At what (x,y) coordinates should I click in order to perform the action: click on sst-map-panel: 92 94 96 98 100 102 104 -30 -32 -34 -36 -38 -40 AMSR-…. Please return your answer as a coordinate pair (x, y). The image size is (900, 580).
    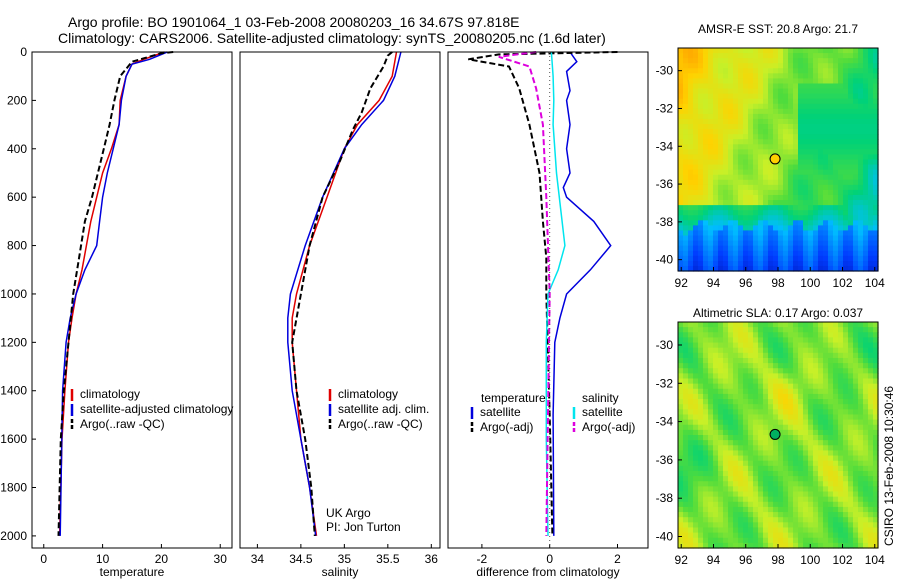
    Looking at the image, I should click on (770, 156).